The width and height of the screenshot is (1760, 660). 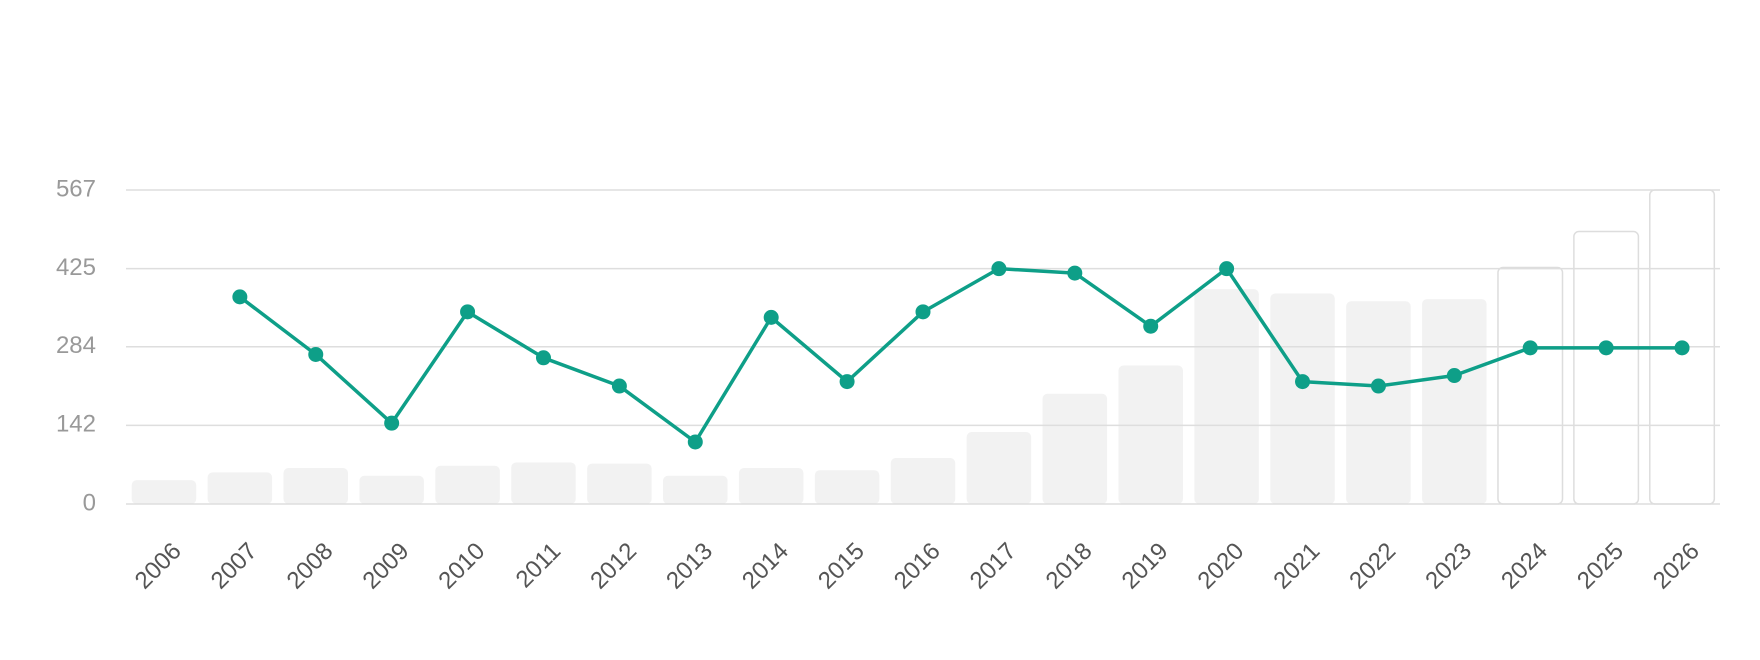 What do you see at coordinates (76, 424) in the screenshot?
I see `y-tick-label: 142` at bounding box center [76, 424].